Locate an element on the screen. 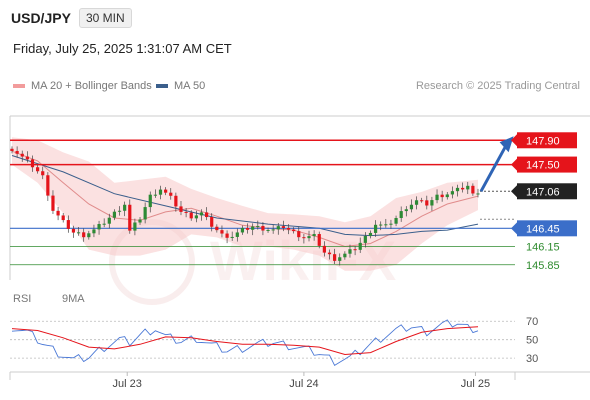 This screenshot has height=400, width=590. legend-ma20-label: MA 20 + Bollinger Bands is located at coordinates (91, 86).